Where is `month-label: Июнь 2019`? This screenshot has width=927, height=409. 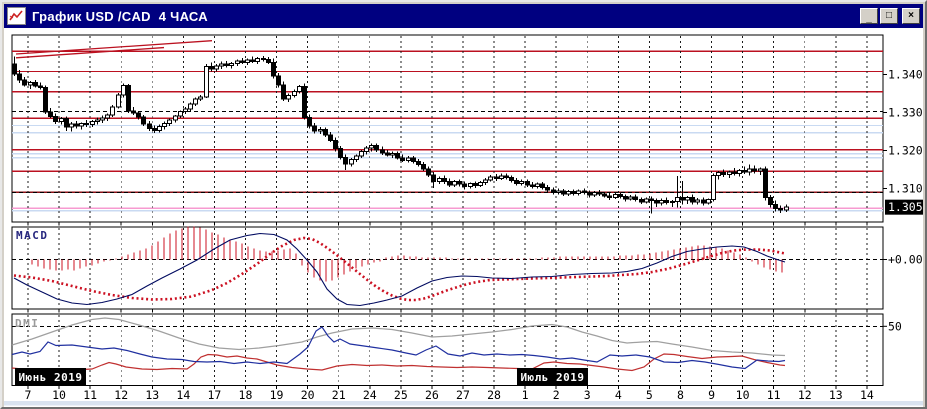 month-label: Июнь 2019 is located at coordinates (50, 377).